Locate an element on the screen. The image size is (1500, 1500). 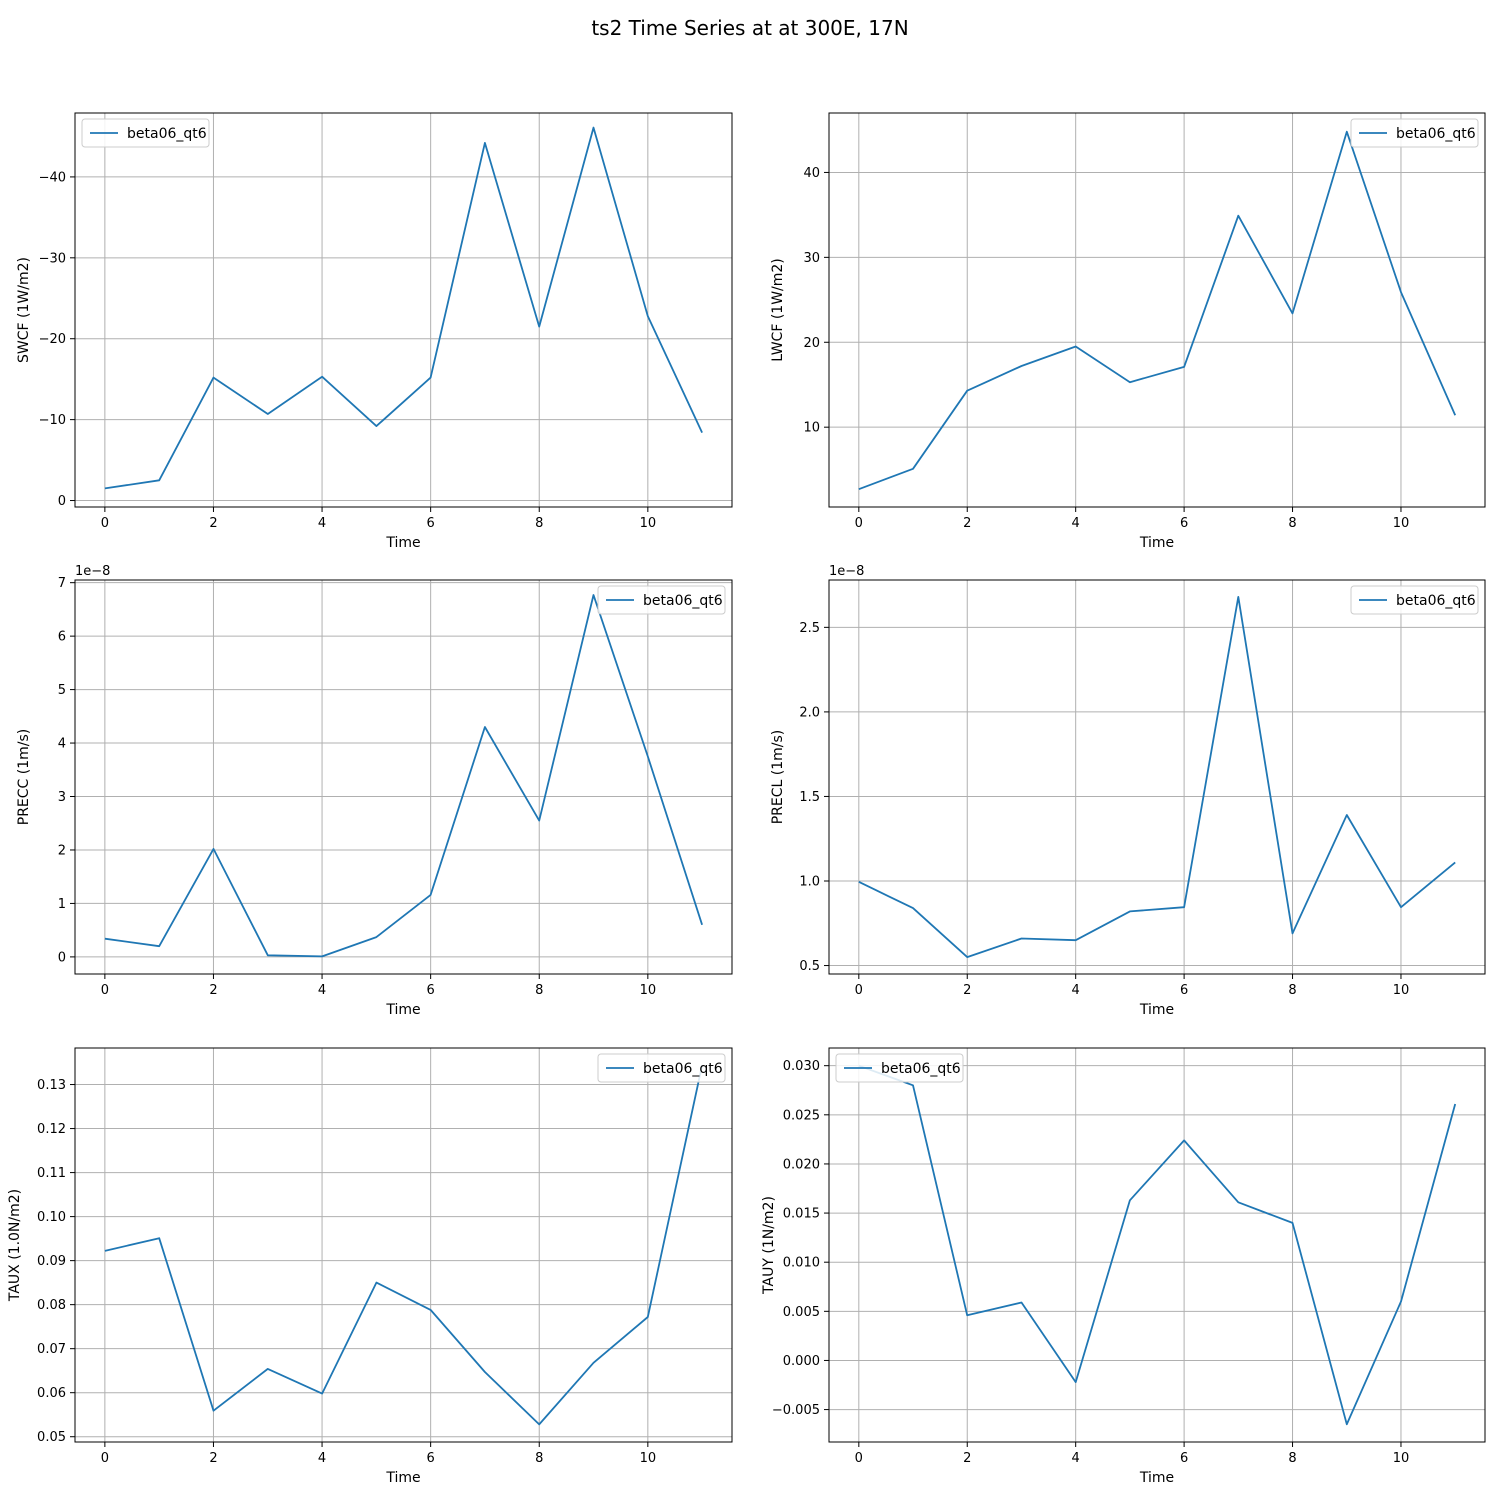
y-tick-label: 6 is located at coordinates (62, 637).